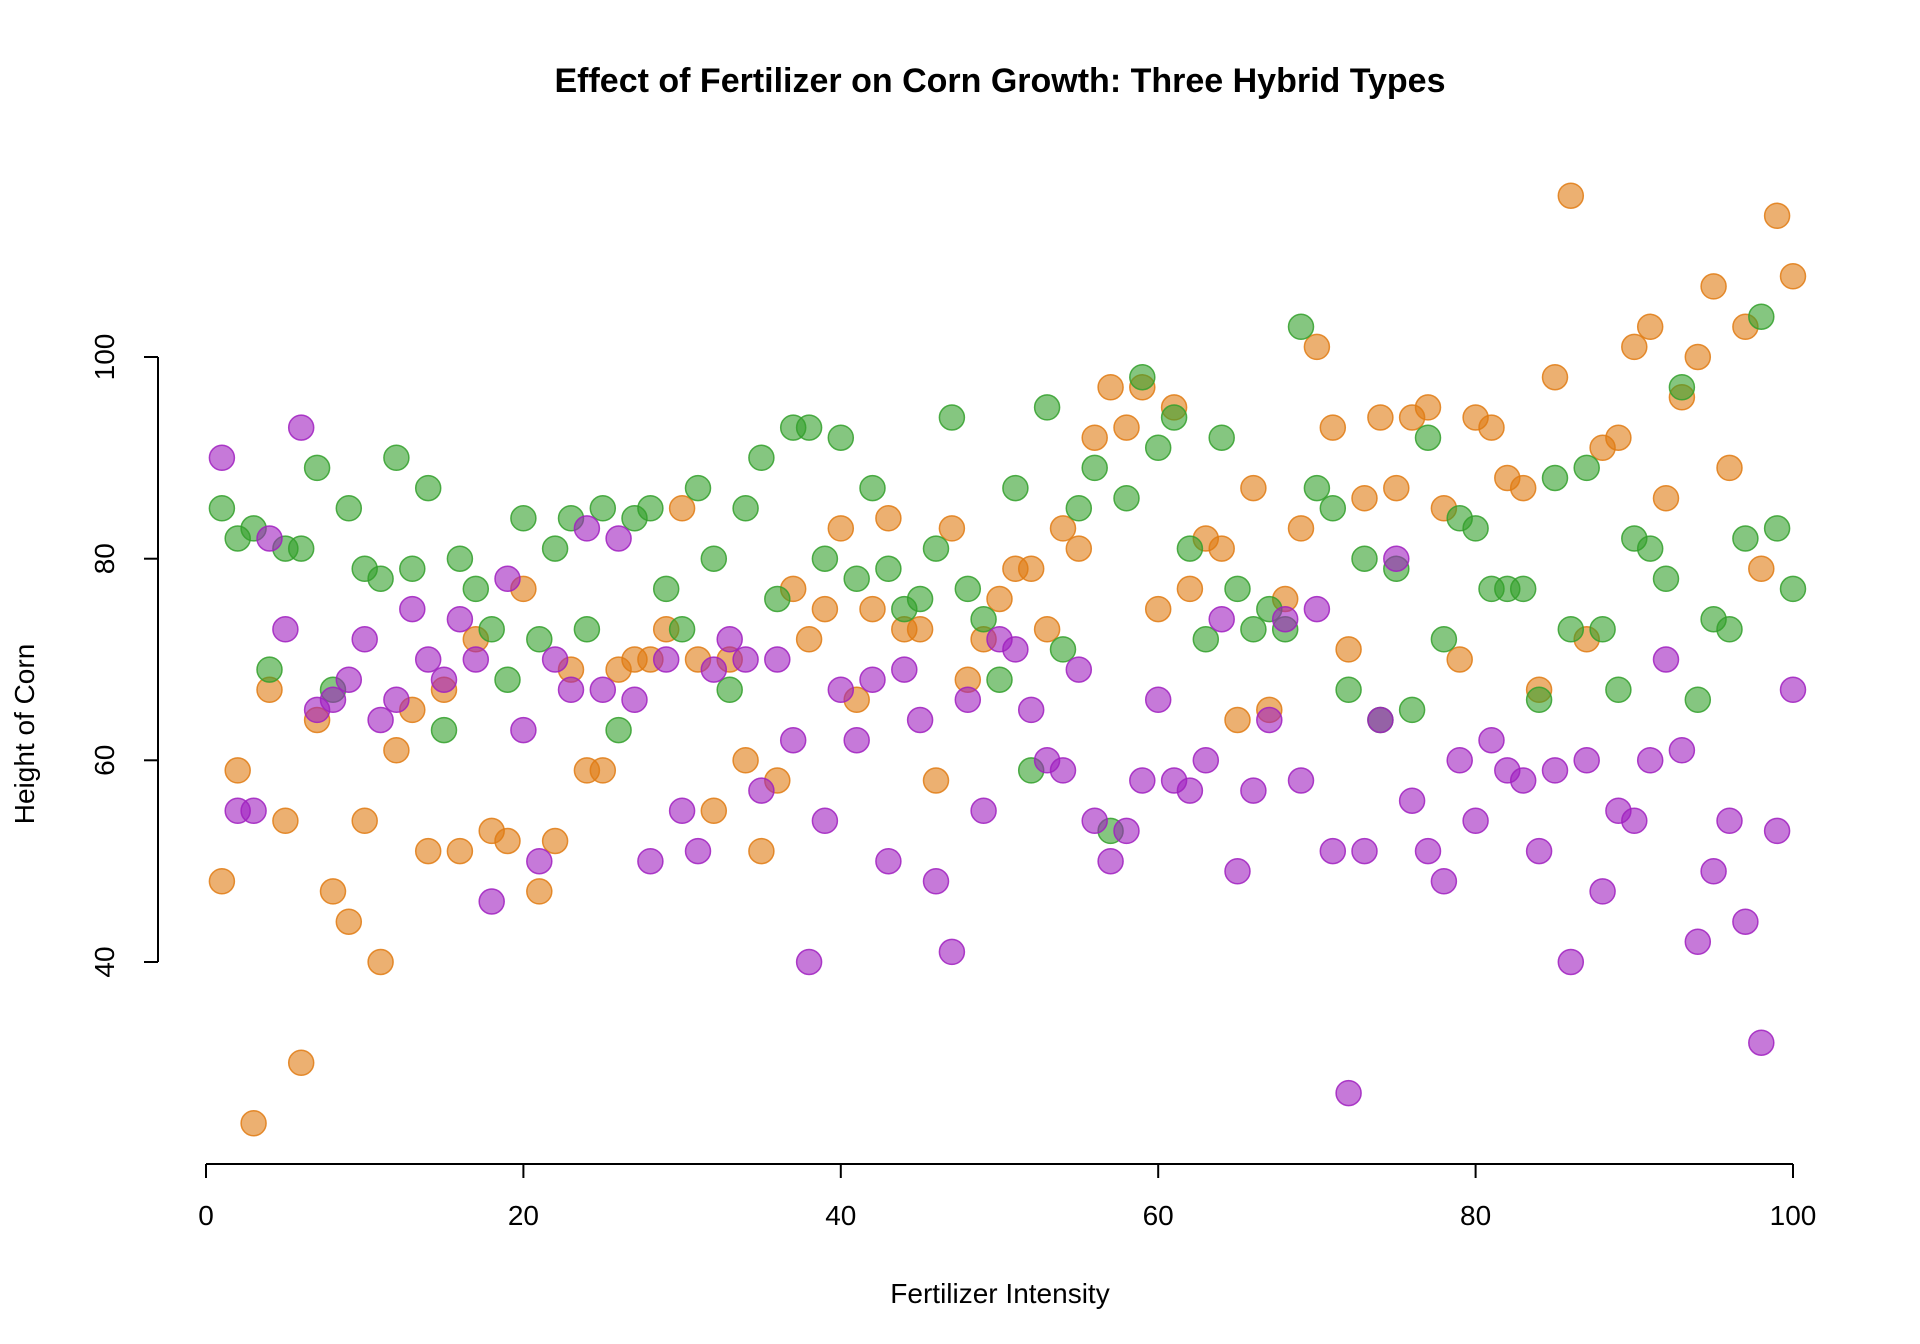 The width and height of the screenshot is (1920, 1344). Describe the element at coordinates (124, 656) in the screenshot. I see `y-axis: 40 60 80 100` at that location.